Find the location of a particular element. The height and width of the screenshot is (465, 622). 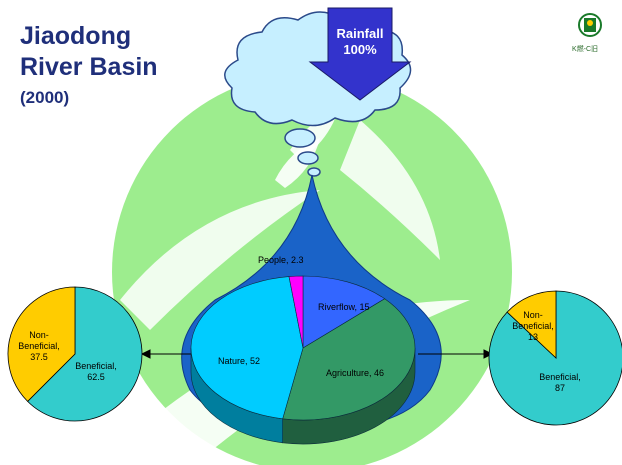

label-right-beneficial: Beneficial, 87 is located at coordinates (560, 383).